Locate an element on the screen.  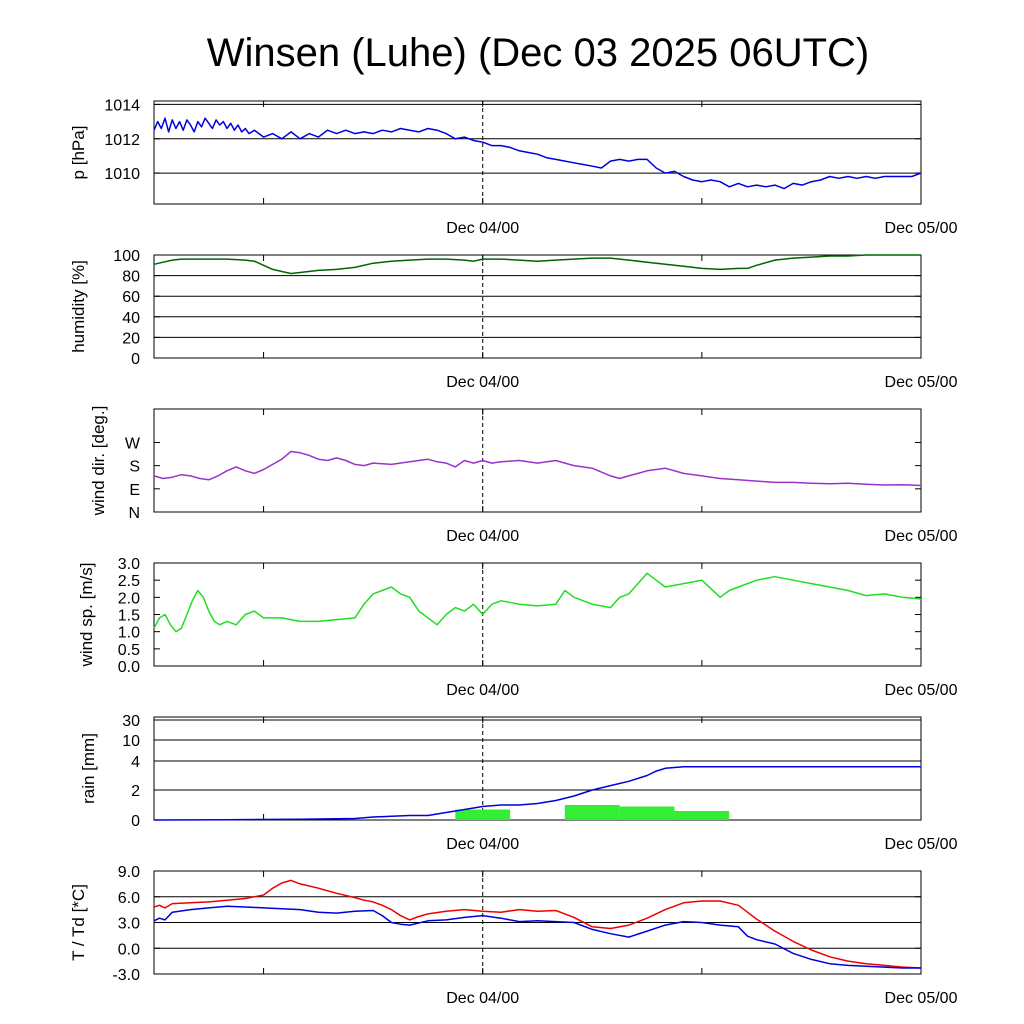
y-tick-label: 9.0 is located at coordinates (129, 872).